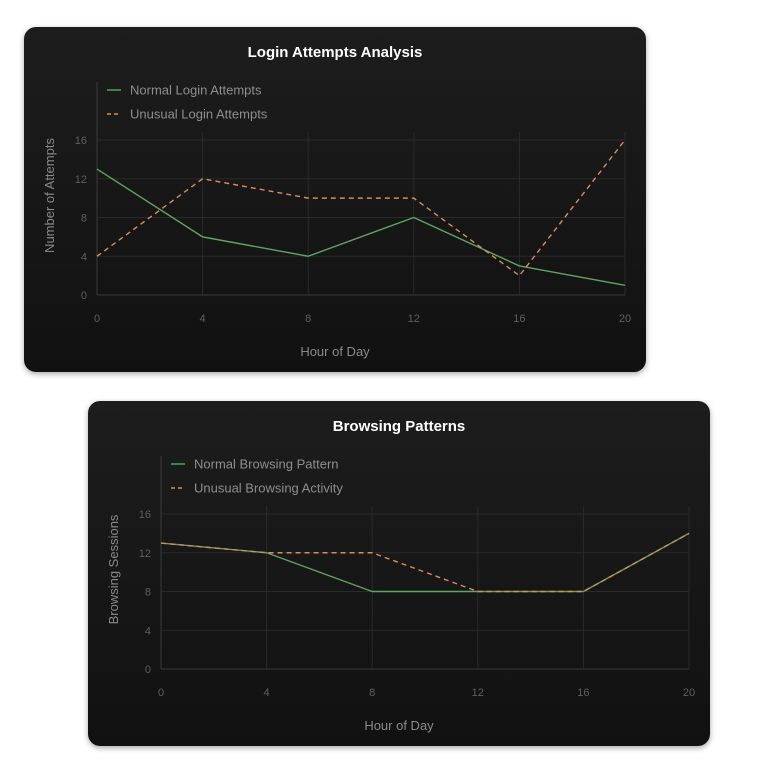 Image resolution: width=774 pixels, height=782 pixels. What do you see at coordinates (196, 90) in the screenshot?
I see `legend-label: Normal Login Attempts` at bounding box center [196, 90].